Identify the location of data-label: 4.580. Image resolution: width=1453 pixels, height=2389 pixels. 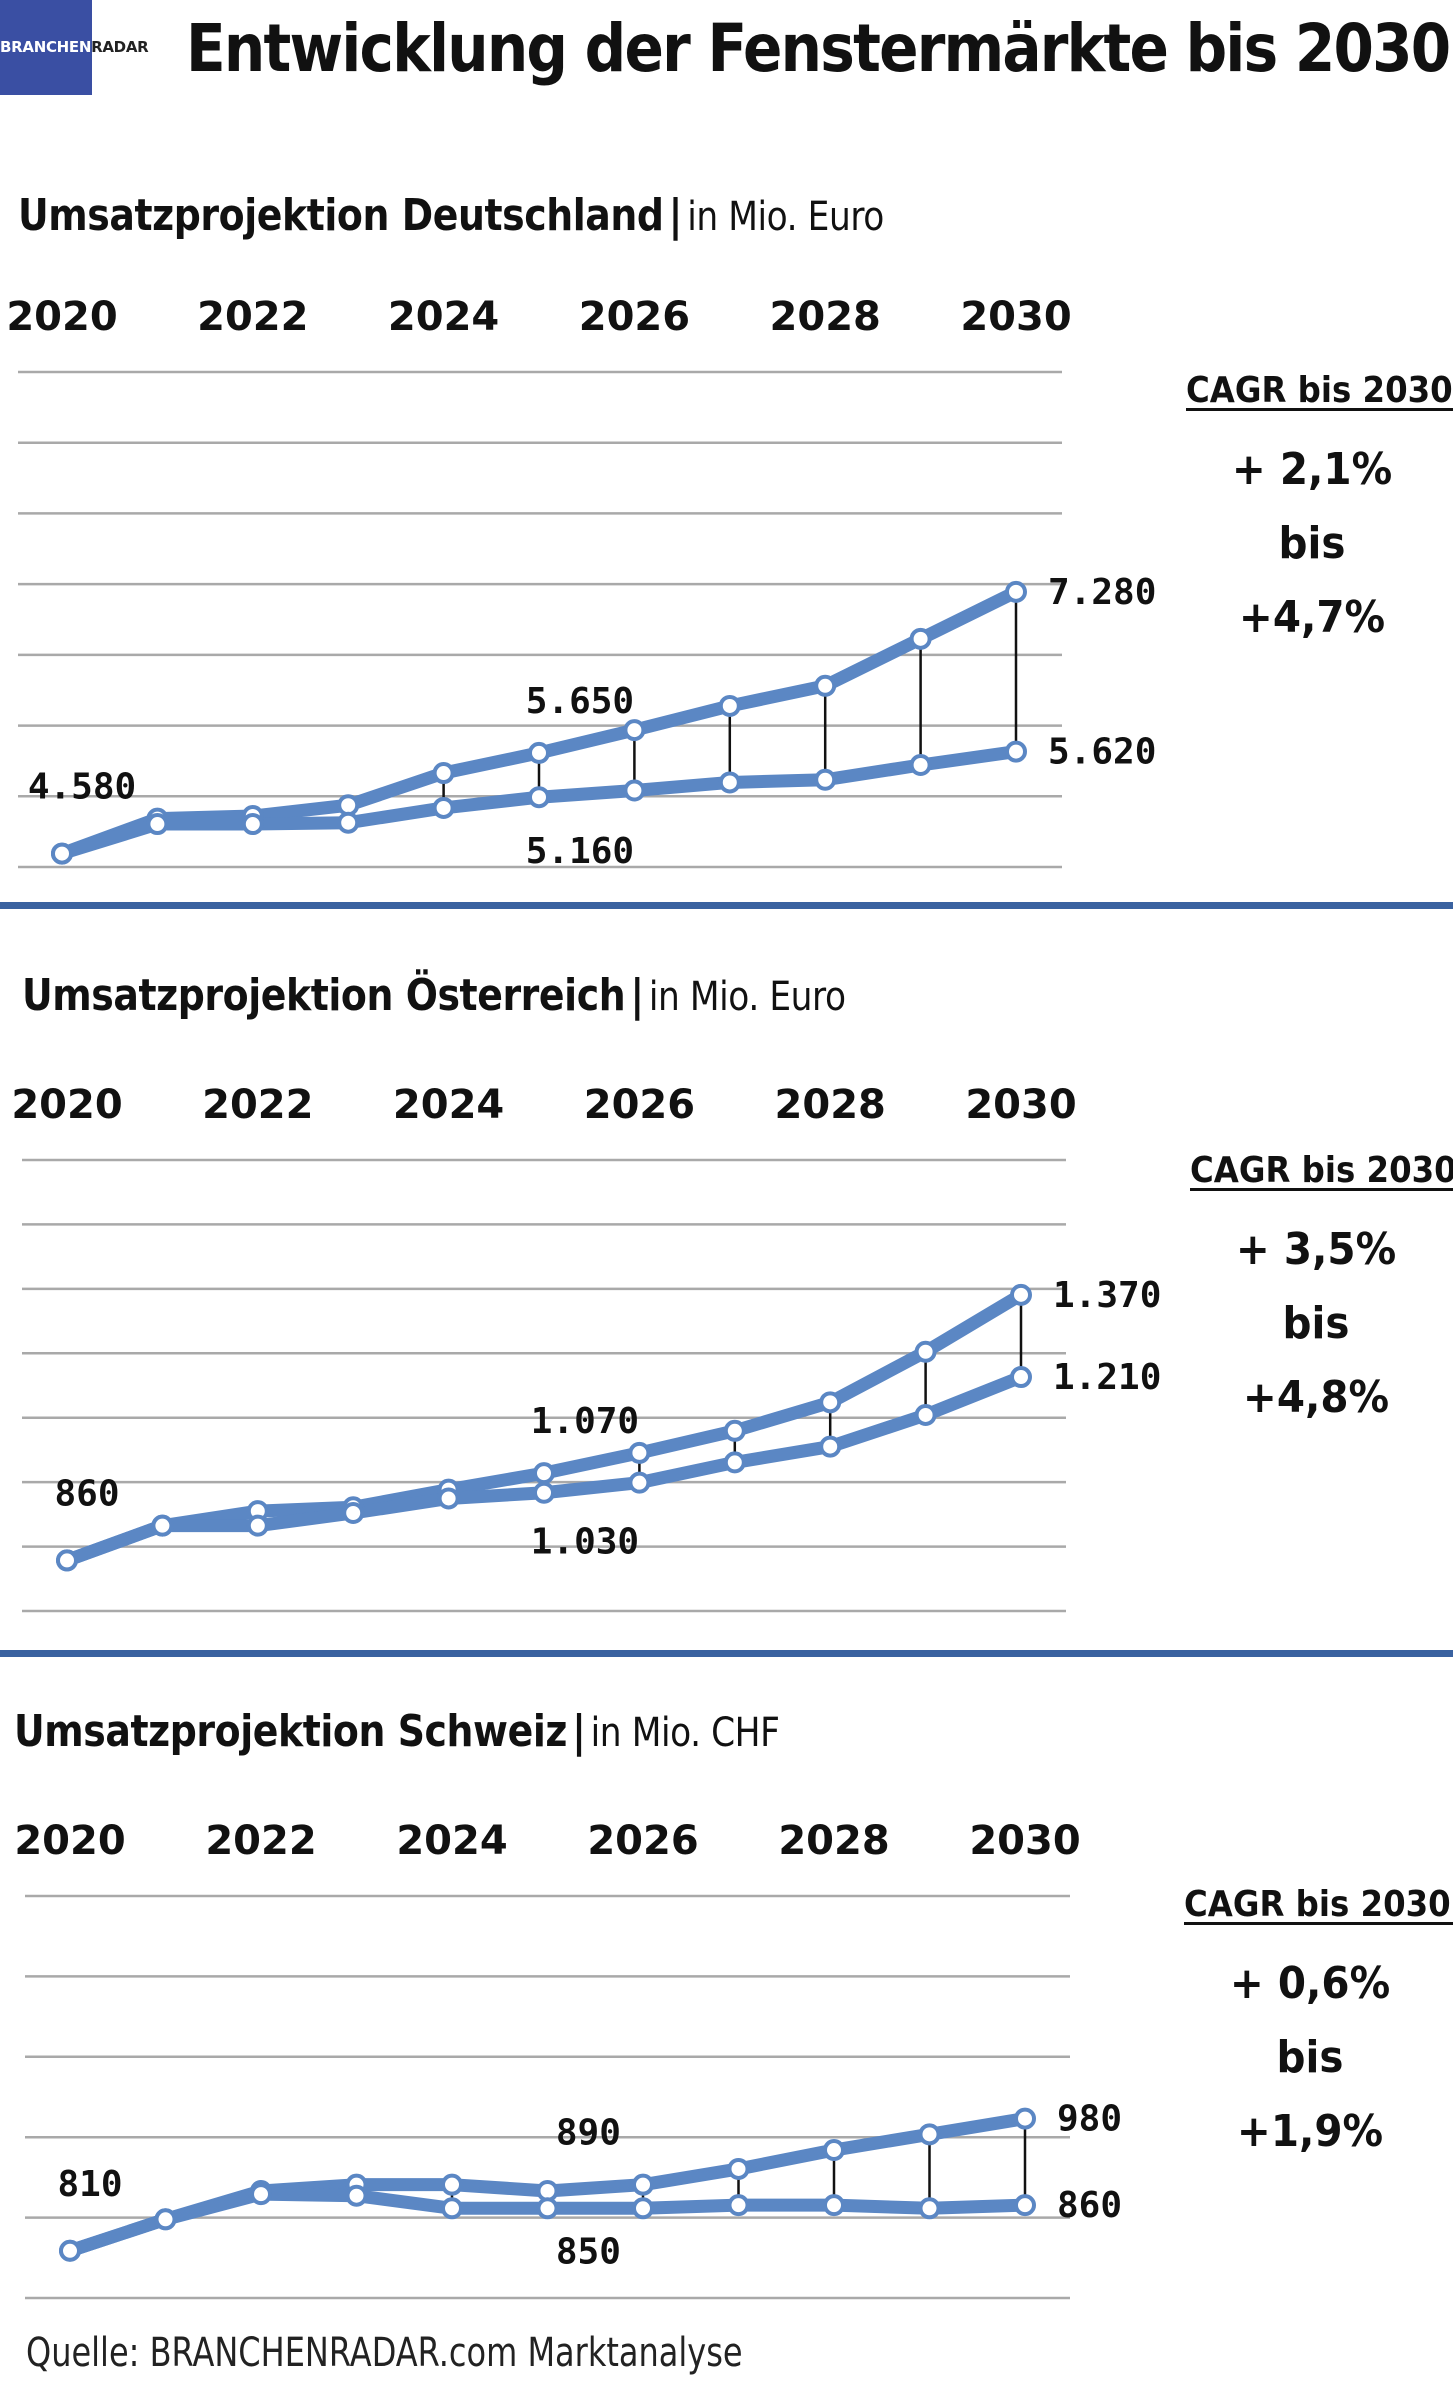
(82, 787).